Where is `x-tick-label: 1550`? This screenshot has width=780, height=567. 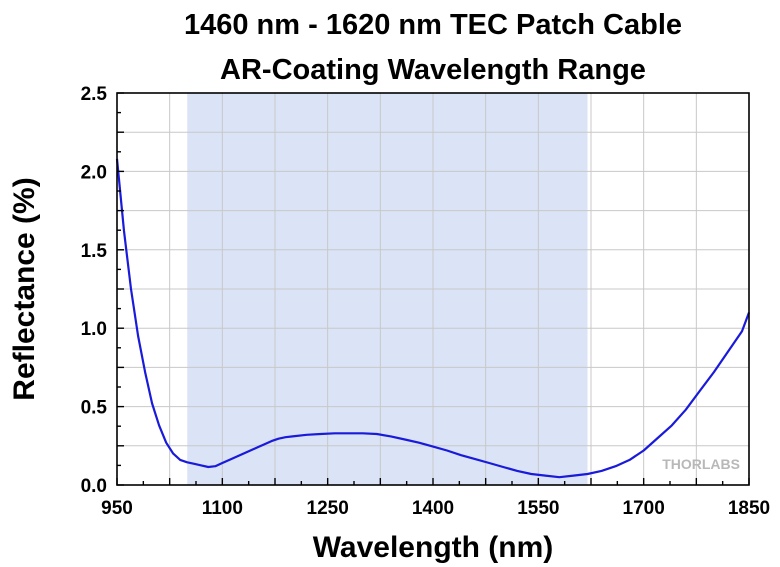
x-tick-label: 1550 is located at coordinates (538, 508).